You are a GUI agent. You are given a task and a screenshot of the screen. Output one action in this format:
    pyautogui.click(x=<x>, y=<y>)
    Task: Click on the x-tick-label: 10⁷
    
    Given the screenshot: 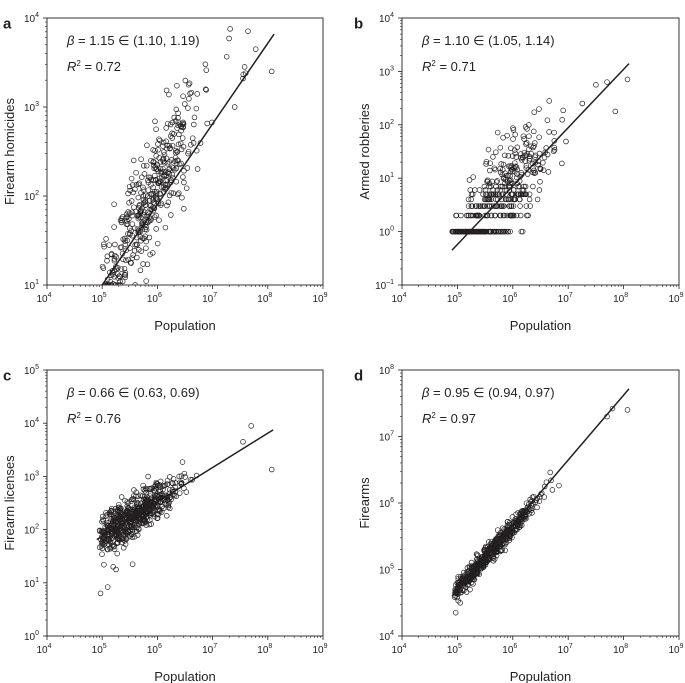 What is the action you would take?
    pyautogui.click(x=565, y=649)
    